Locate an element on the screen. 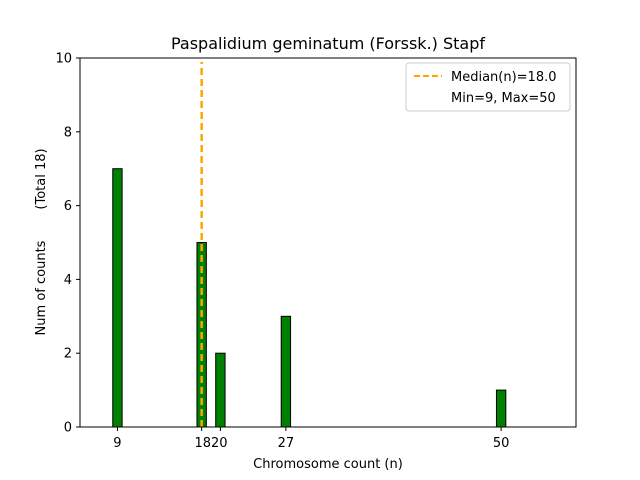 This screenshot has width=640, height=480. y-tick-label-10: 10 is located at coordinates (63, 59).